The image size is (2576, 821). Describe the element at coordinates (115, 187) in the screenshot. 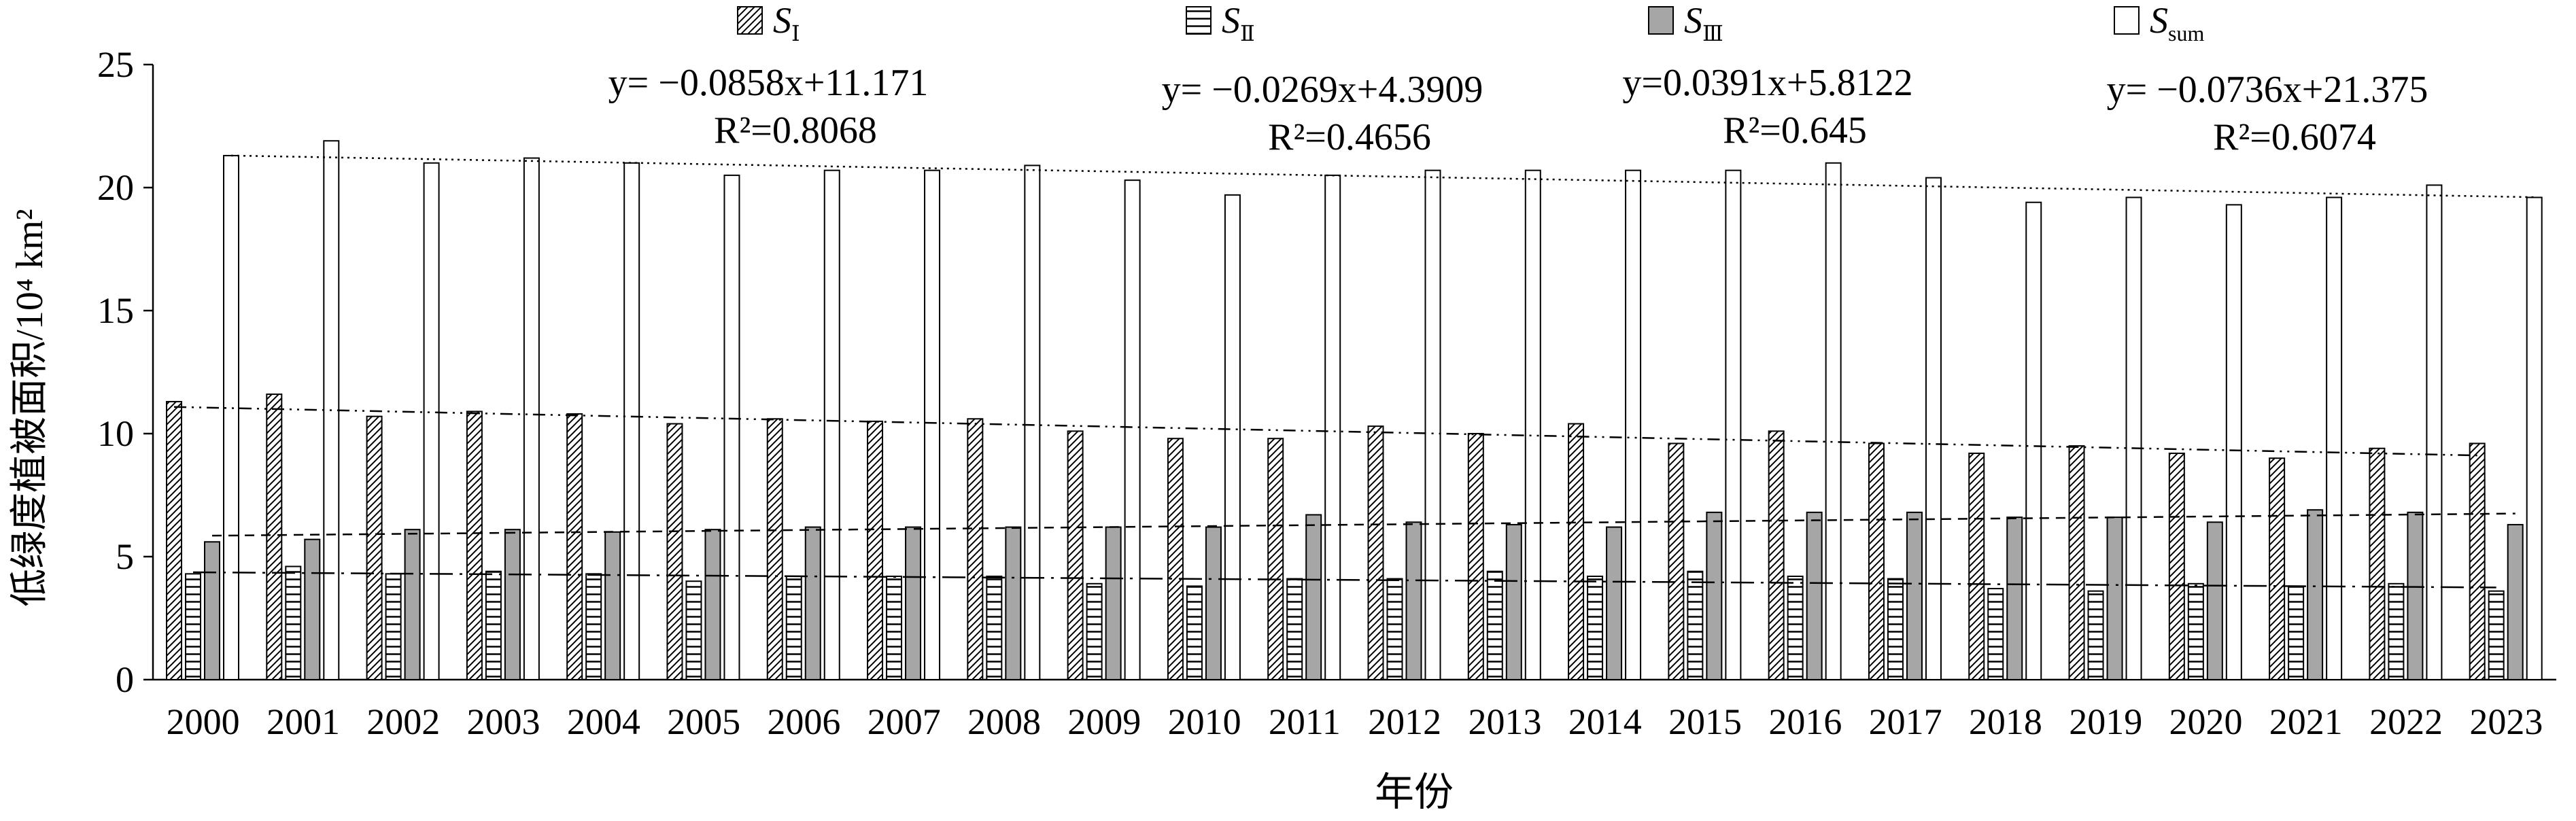

I see `y-tick-label: 20` at that location.